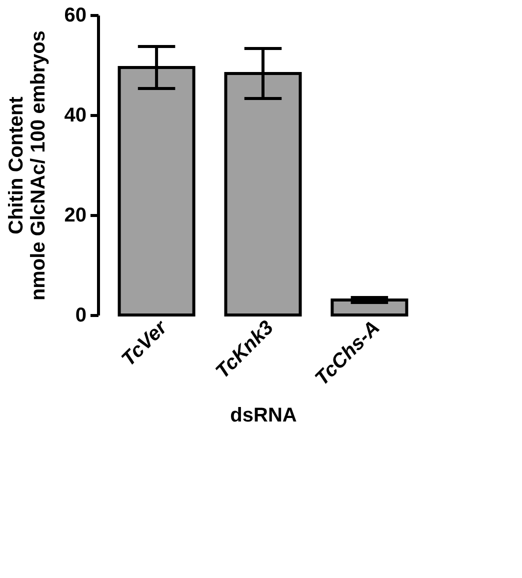  Describe the element at coordinates (75, 15) in the screenshot. I see `y-tick-label: 60` at that location.